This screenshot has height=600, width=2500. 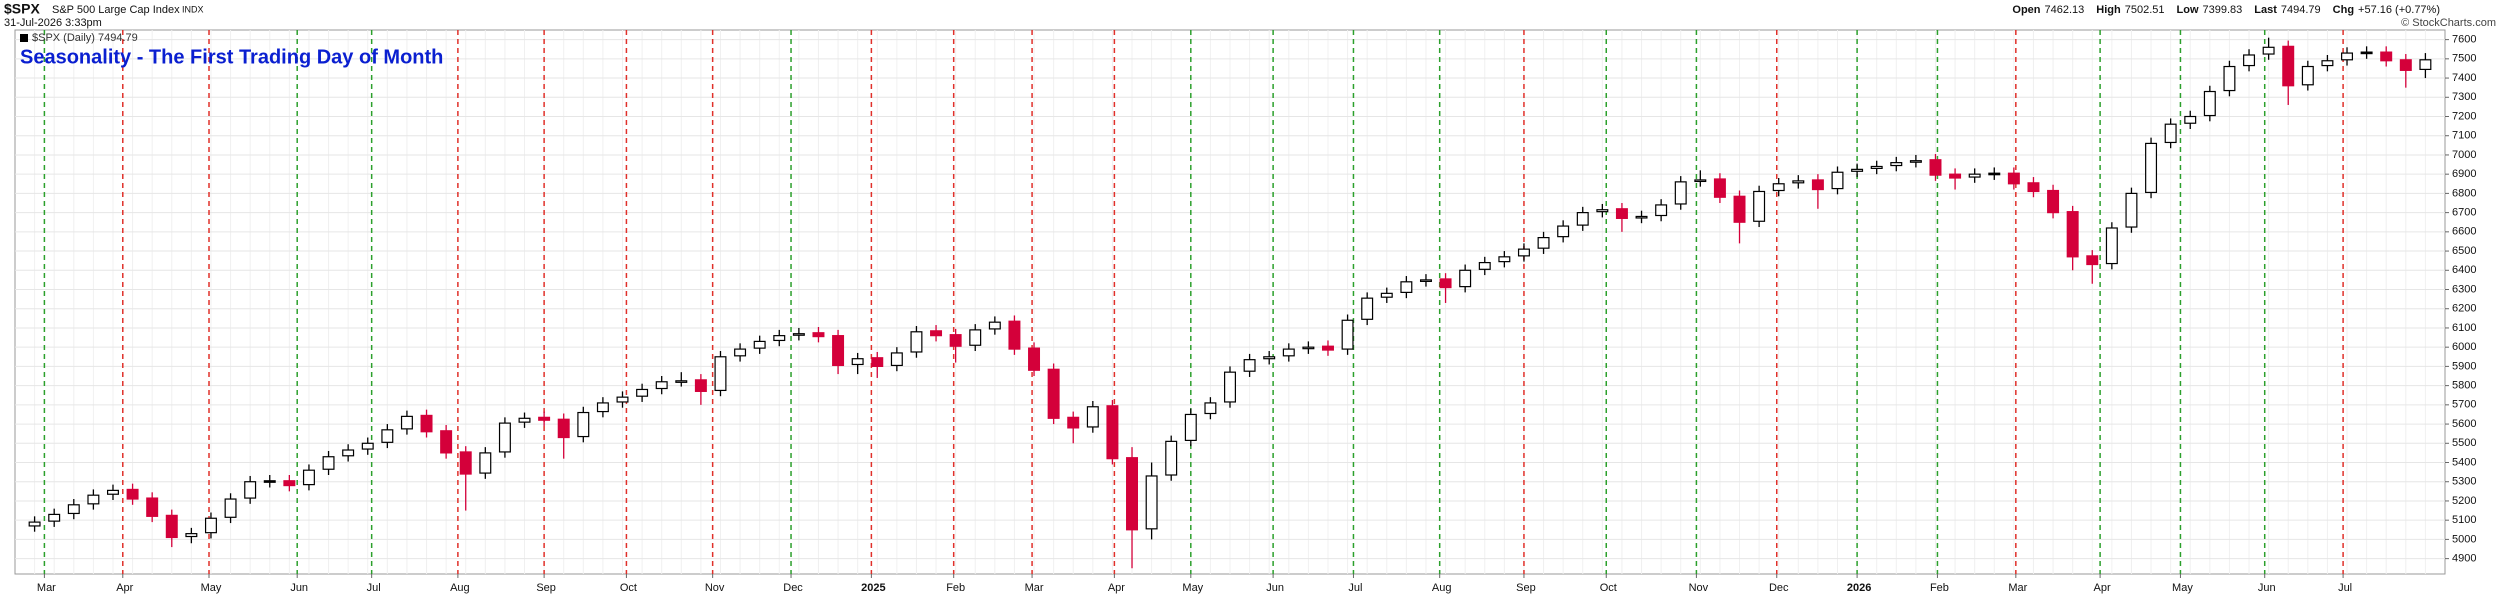 I want to click on stat-label: High, so click(x=2108, y=10).